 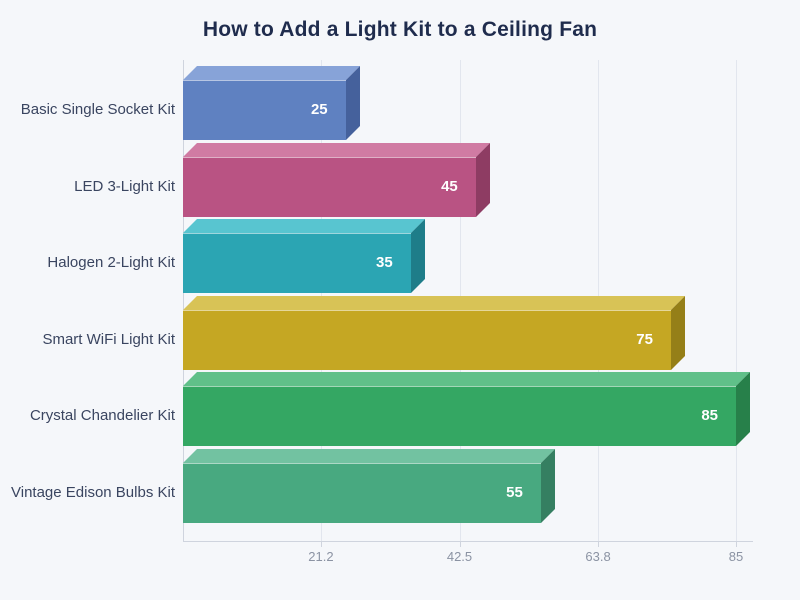 I want to click on bar-3d: 55, so click(x=369, y=485).